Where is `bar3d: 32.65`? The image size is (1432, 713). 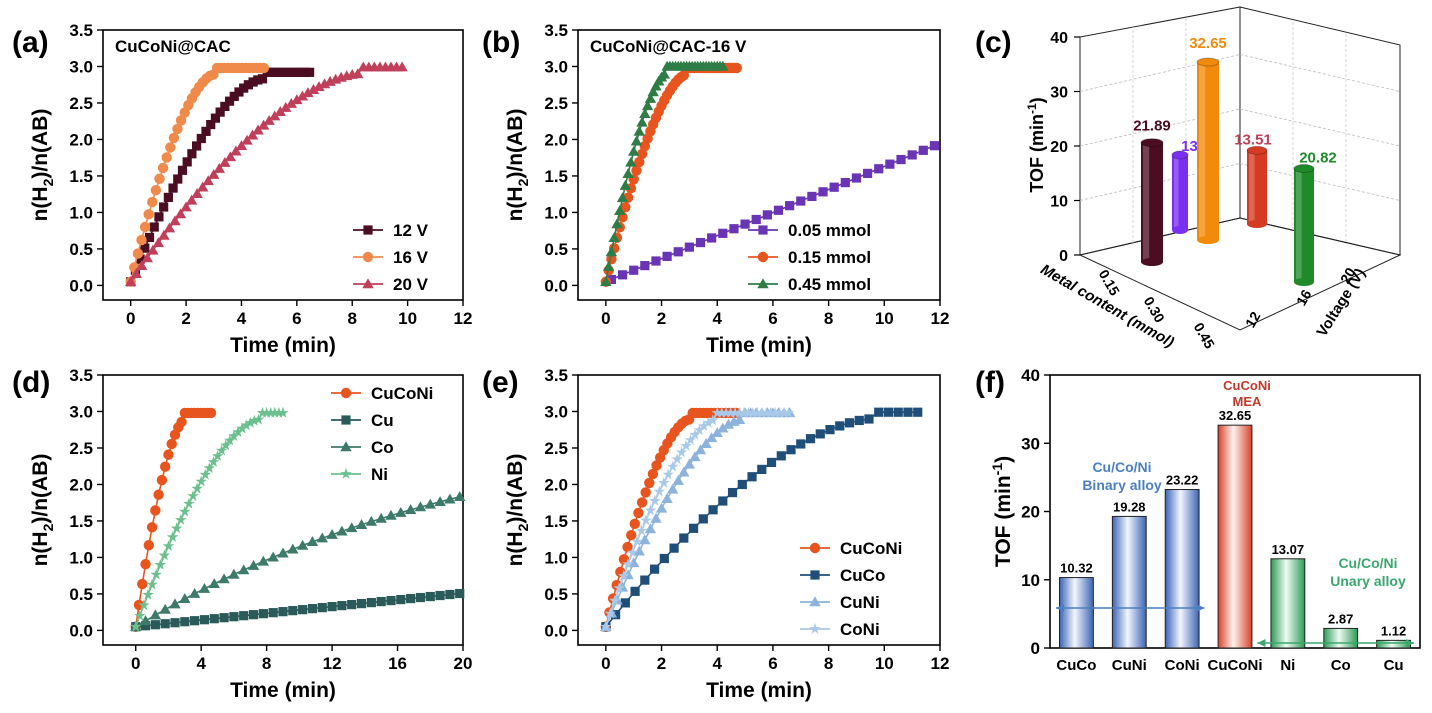
bar3d: 32.65 is located at coordinates (1208, 139).